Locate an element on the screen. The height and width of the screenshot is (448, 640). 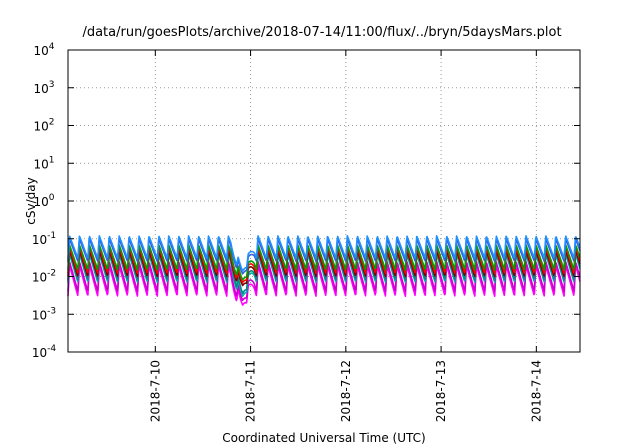
y-tick-label: 10⁻¹ is located at coordinates (44, 239).